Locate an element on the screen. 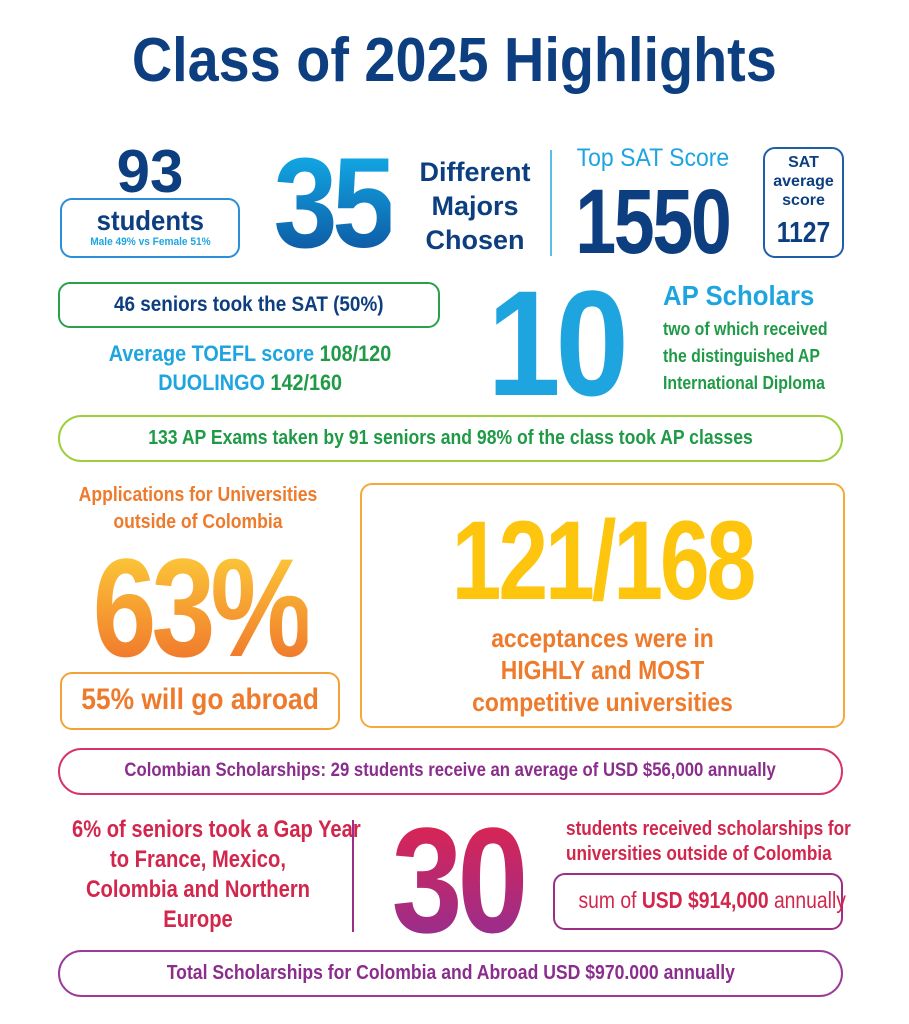 The image size is (909, 1024). sat-takers-text: 46 seniors took the SAT (50%) is located at coordinates (249, 304).